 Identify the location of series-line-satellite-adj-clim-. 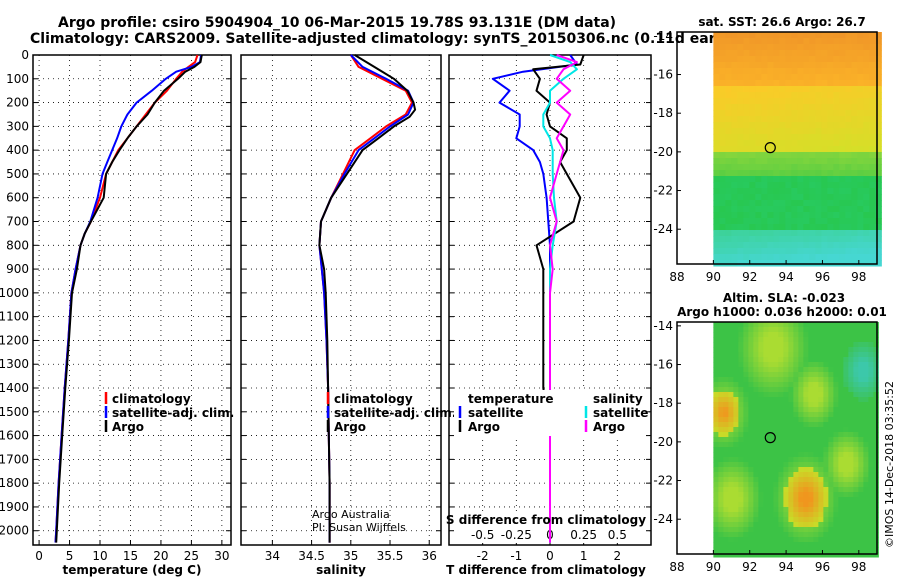
(128, 298).